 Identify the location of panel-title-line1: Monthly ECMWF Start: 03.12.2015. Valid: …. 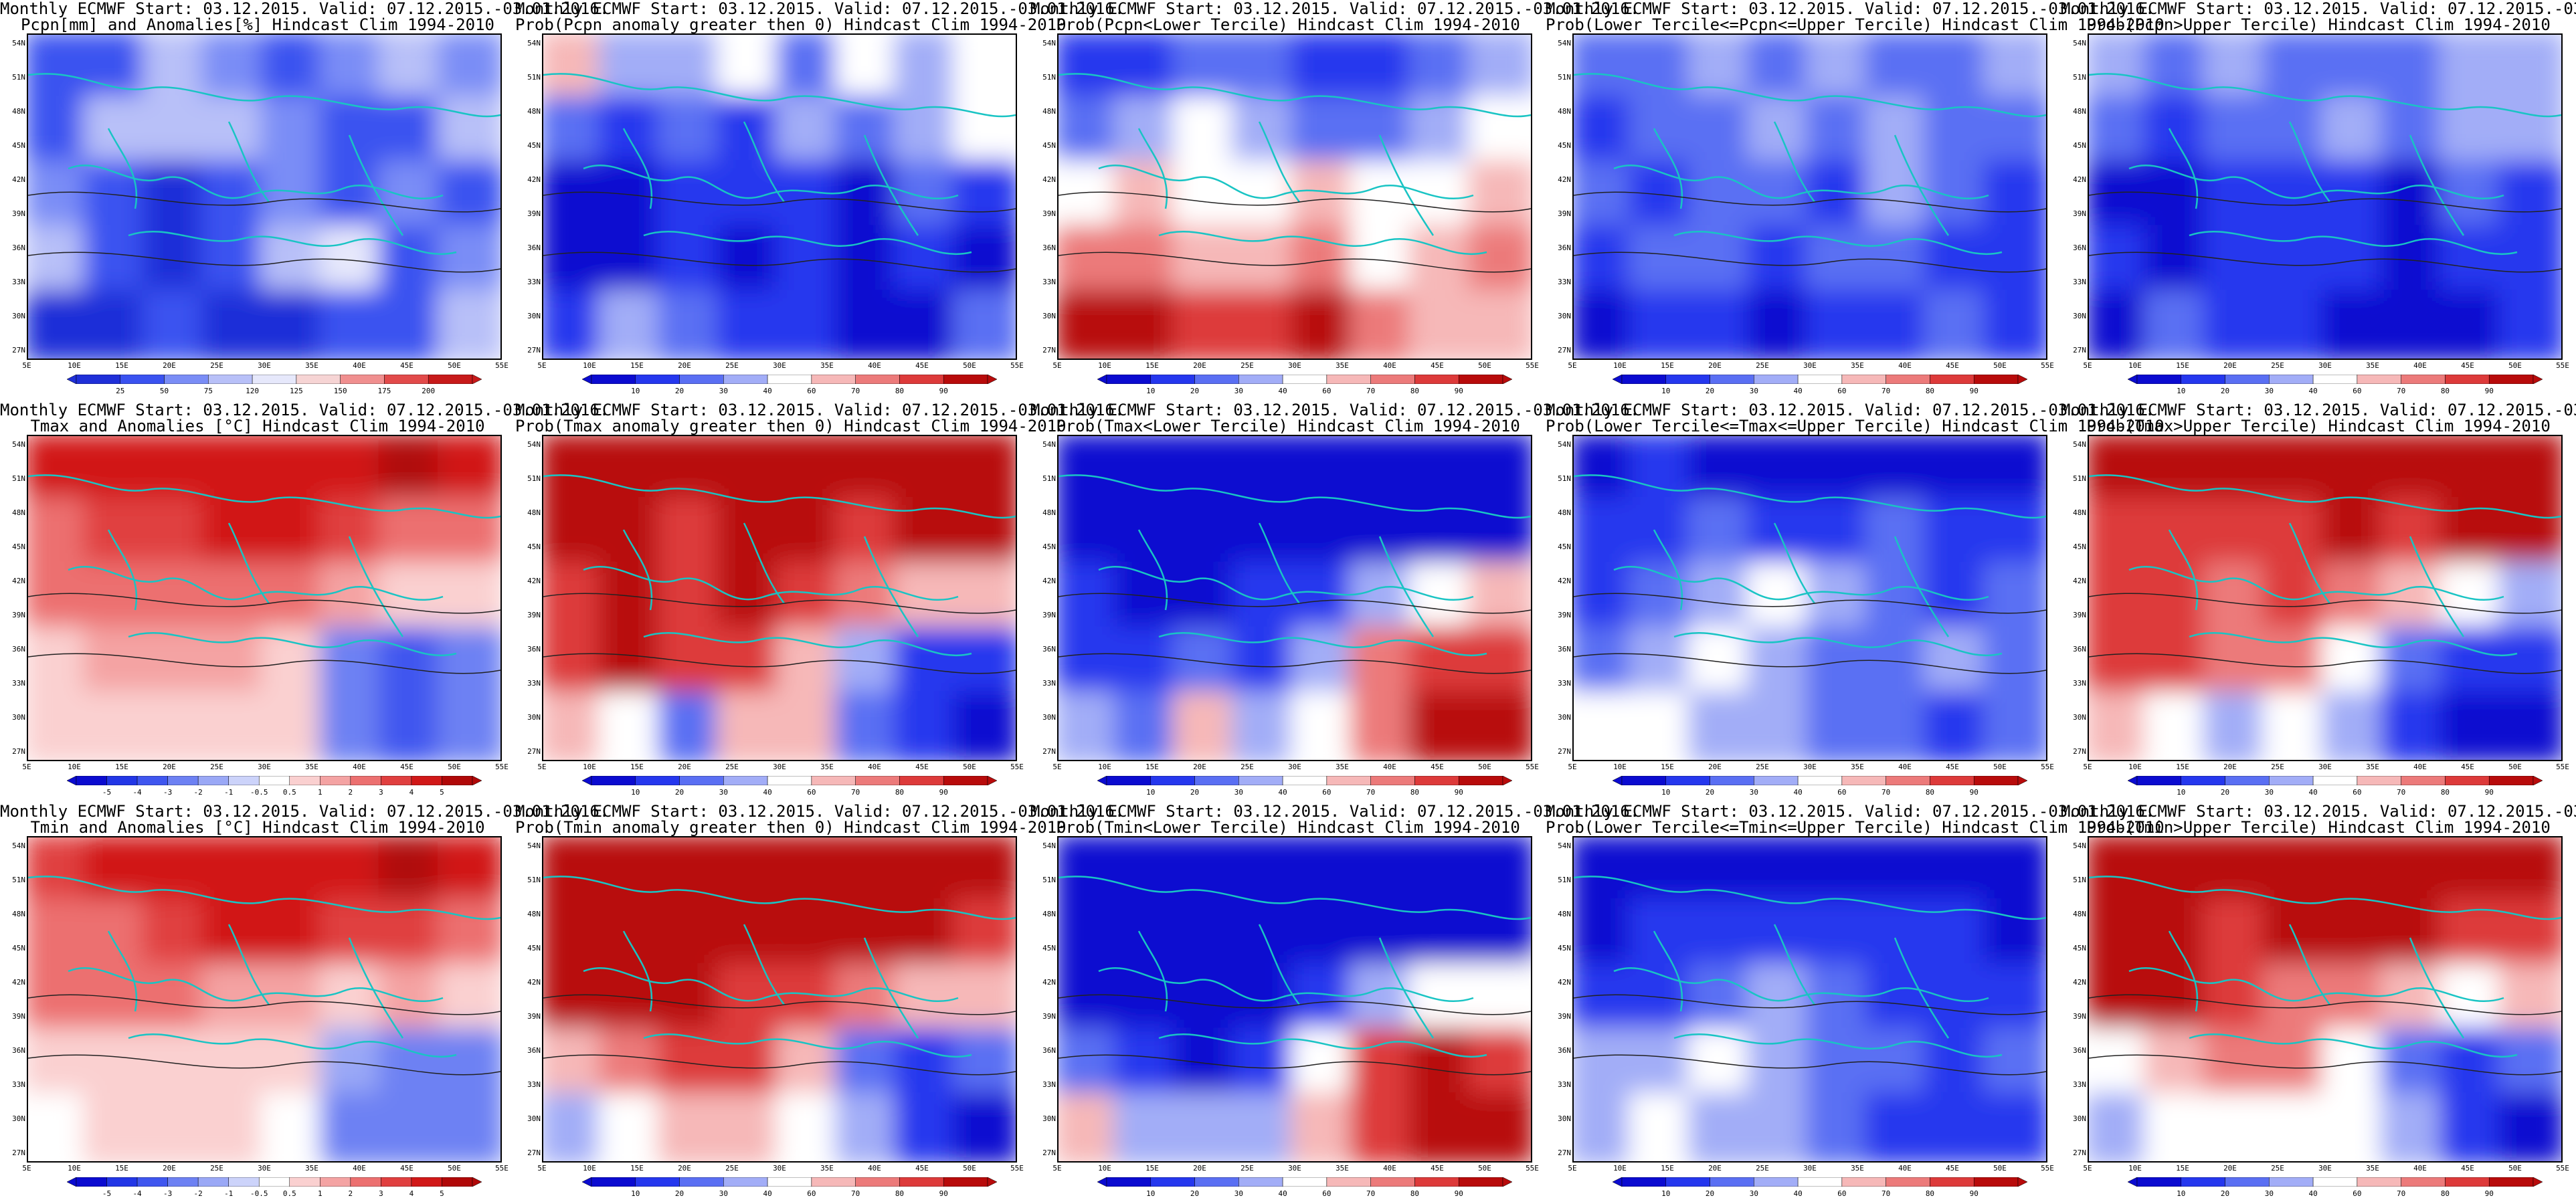
(1335, 9).